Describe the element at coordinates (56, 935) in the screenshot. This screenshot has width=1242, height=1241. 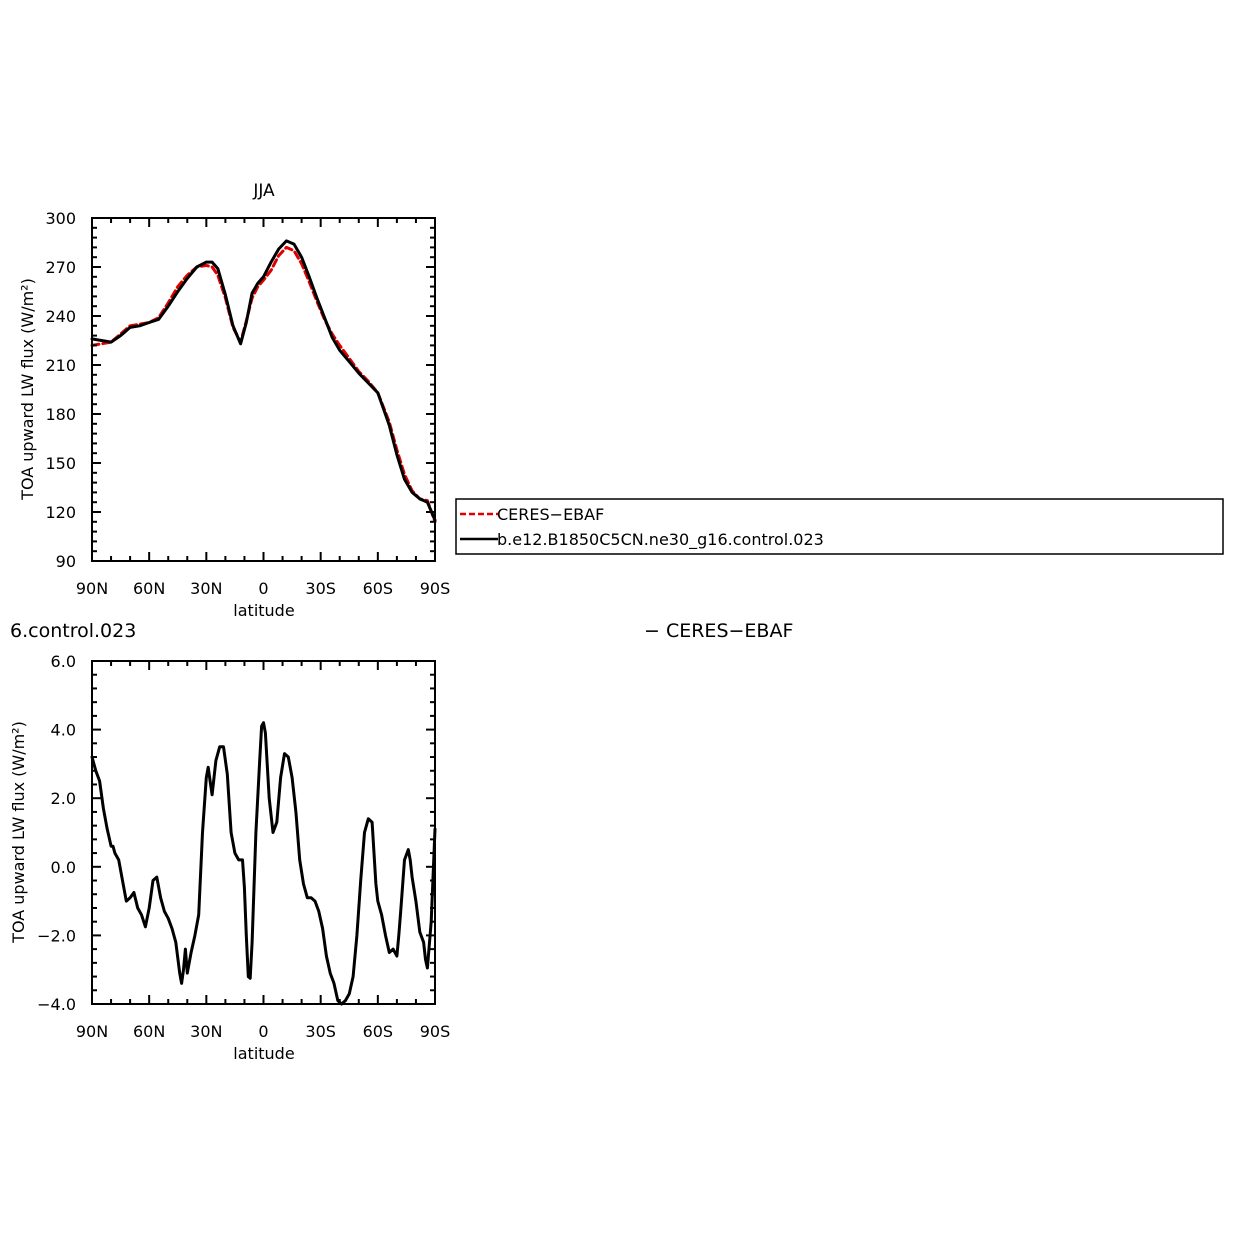
I see `y-tick-label: −2.0` at that location.